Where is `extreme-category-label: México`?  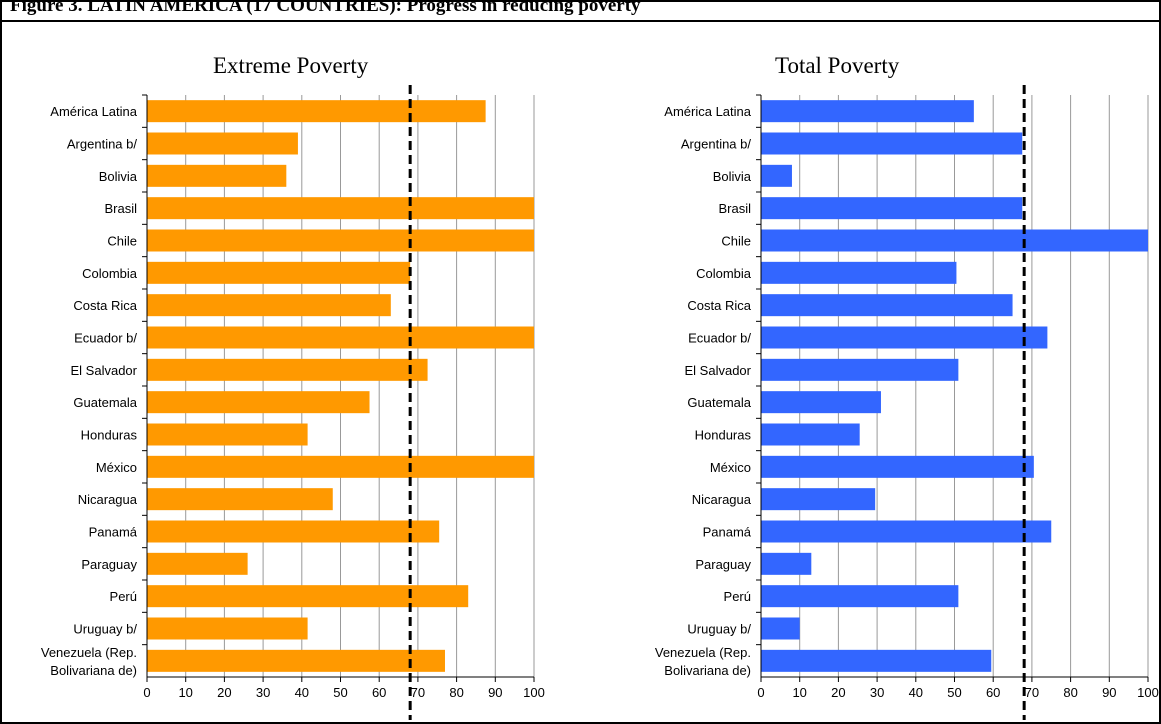 extreme-category-label: México is located at coordinates (116, 467).